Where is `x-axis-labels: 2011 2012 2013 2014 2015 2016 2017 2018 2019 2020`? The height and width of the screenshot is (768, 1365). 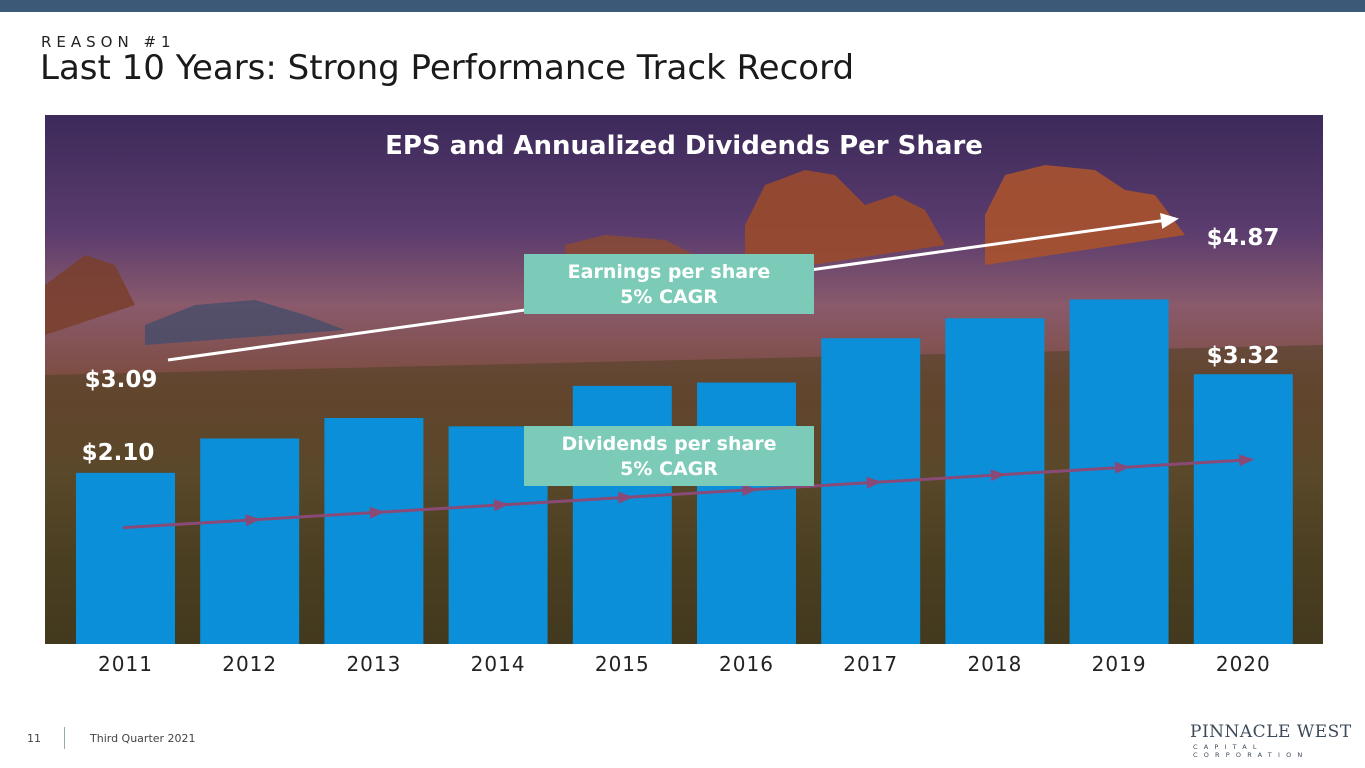
x-axis-labels: 2011 2012 2013 2014 2015 2016 2017 2018 2019 2020 is located at coordinates (682, 667).